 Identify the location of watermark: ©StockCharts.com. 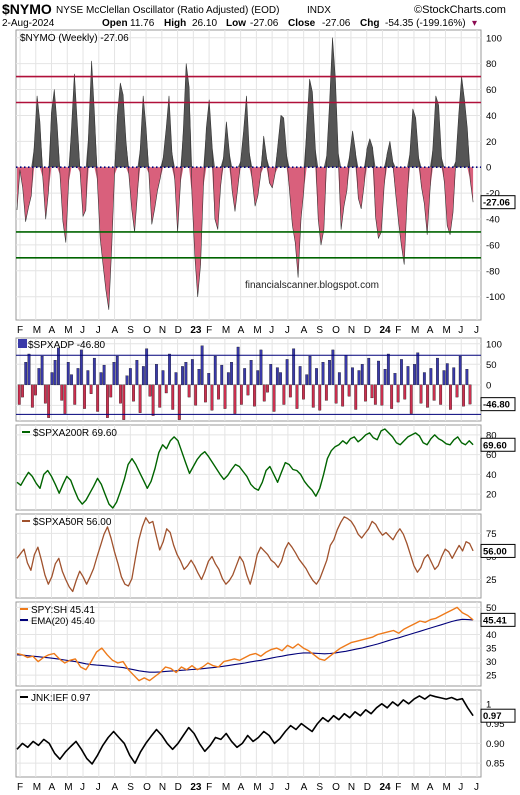
(460, 10).